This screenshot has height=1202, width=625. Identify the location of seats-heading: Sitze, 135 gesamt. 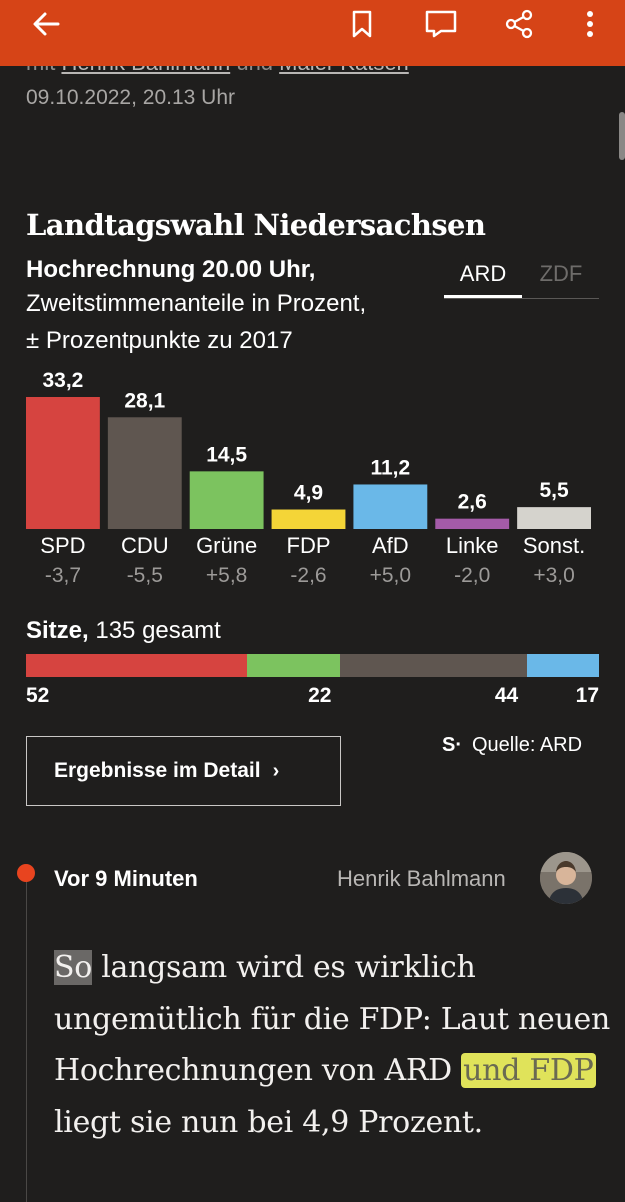
(123, 631).